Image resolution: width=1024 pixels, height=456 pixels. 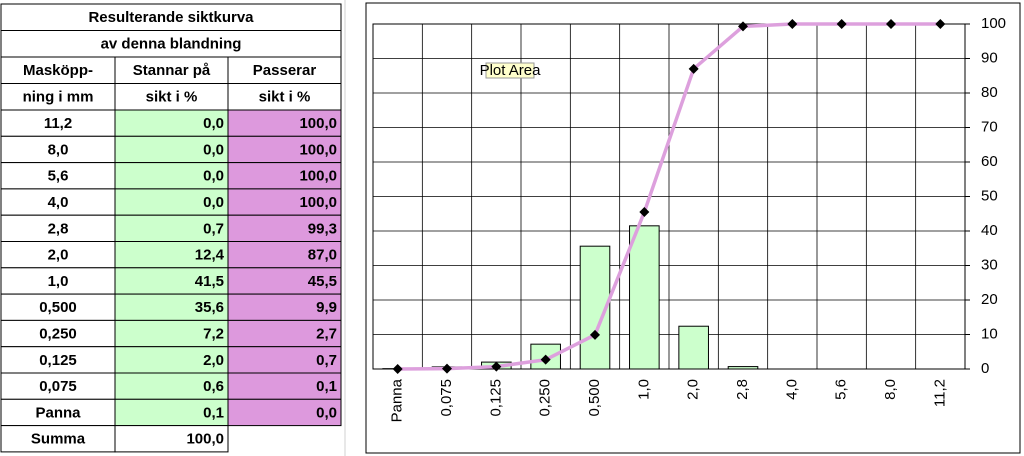 What do you see at coordinates (209, 281) in the screenshot?
I see `table-cell: 41,5` at bounding box center [209, 281].